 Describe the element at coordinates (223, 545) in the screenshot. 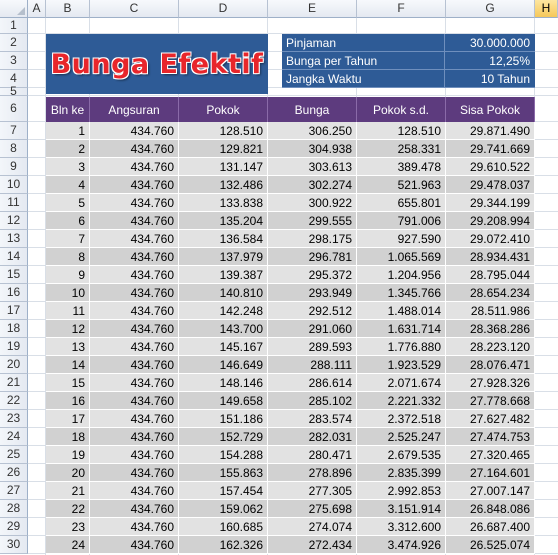

I see `table-cell: 162.326` at that location.